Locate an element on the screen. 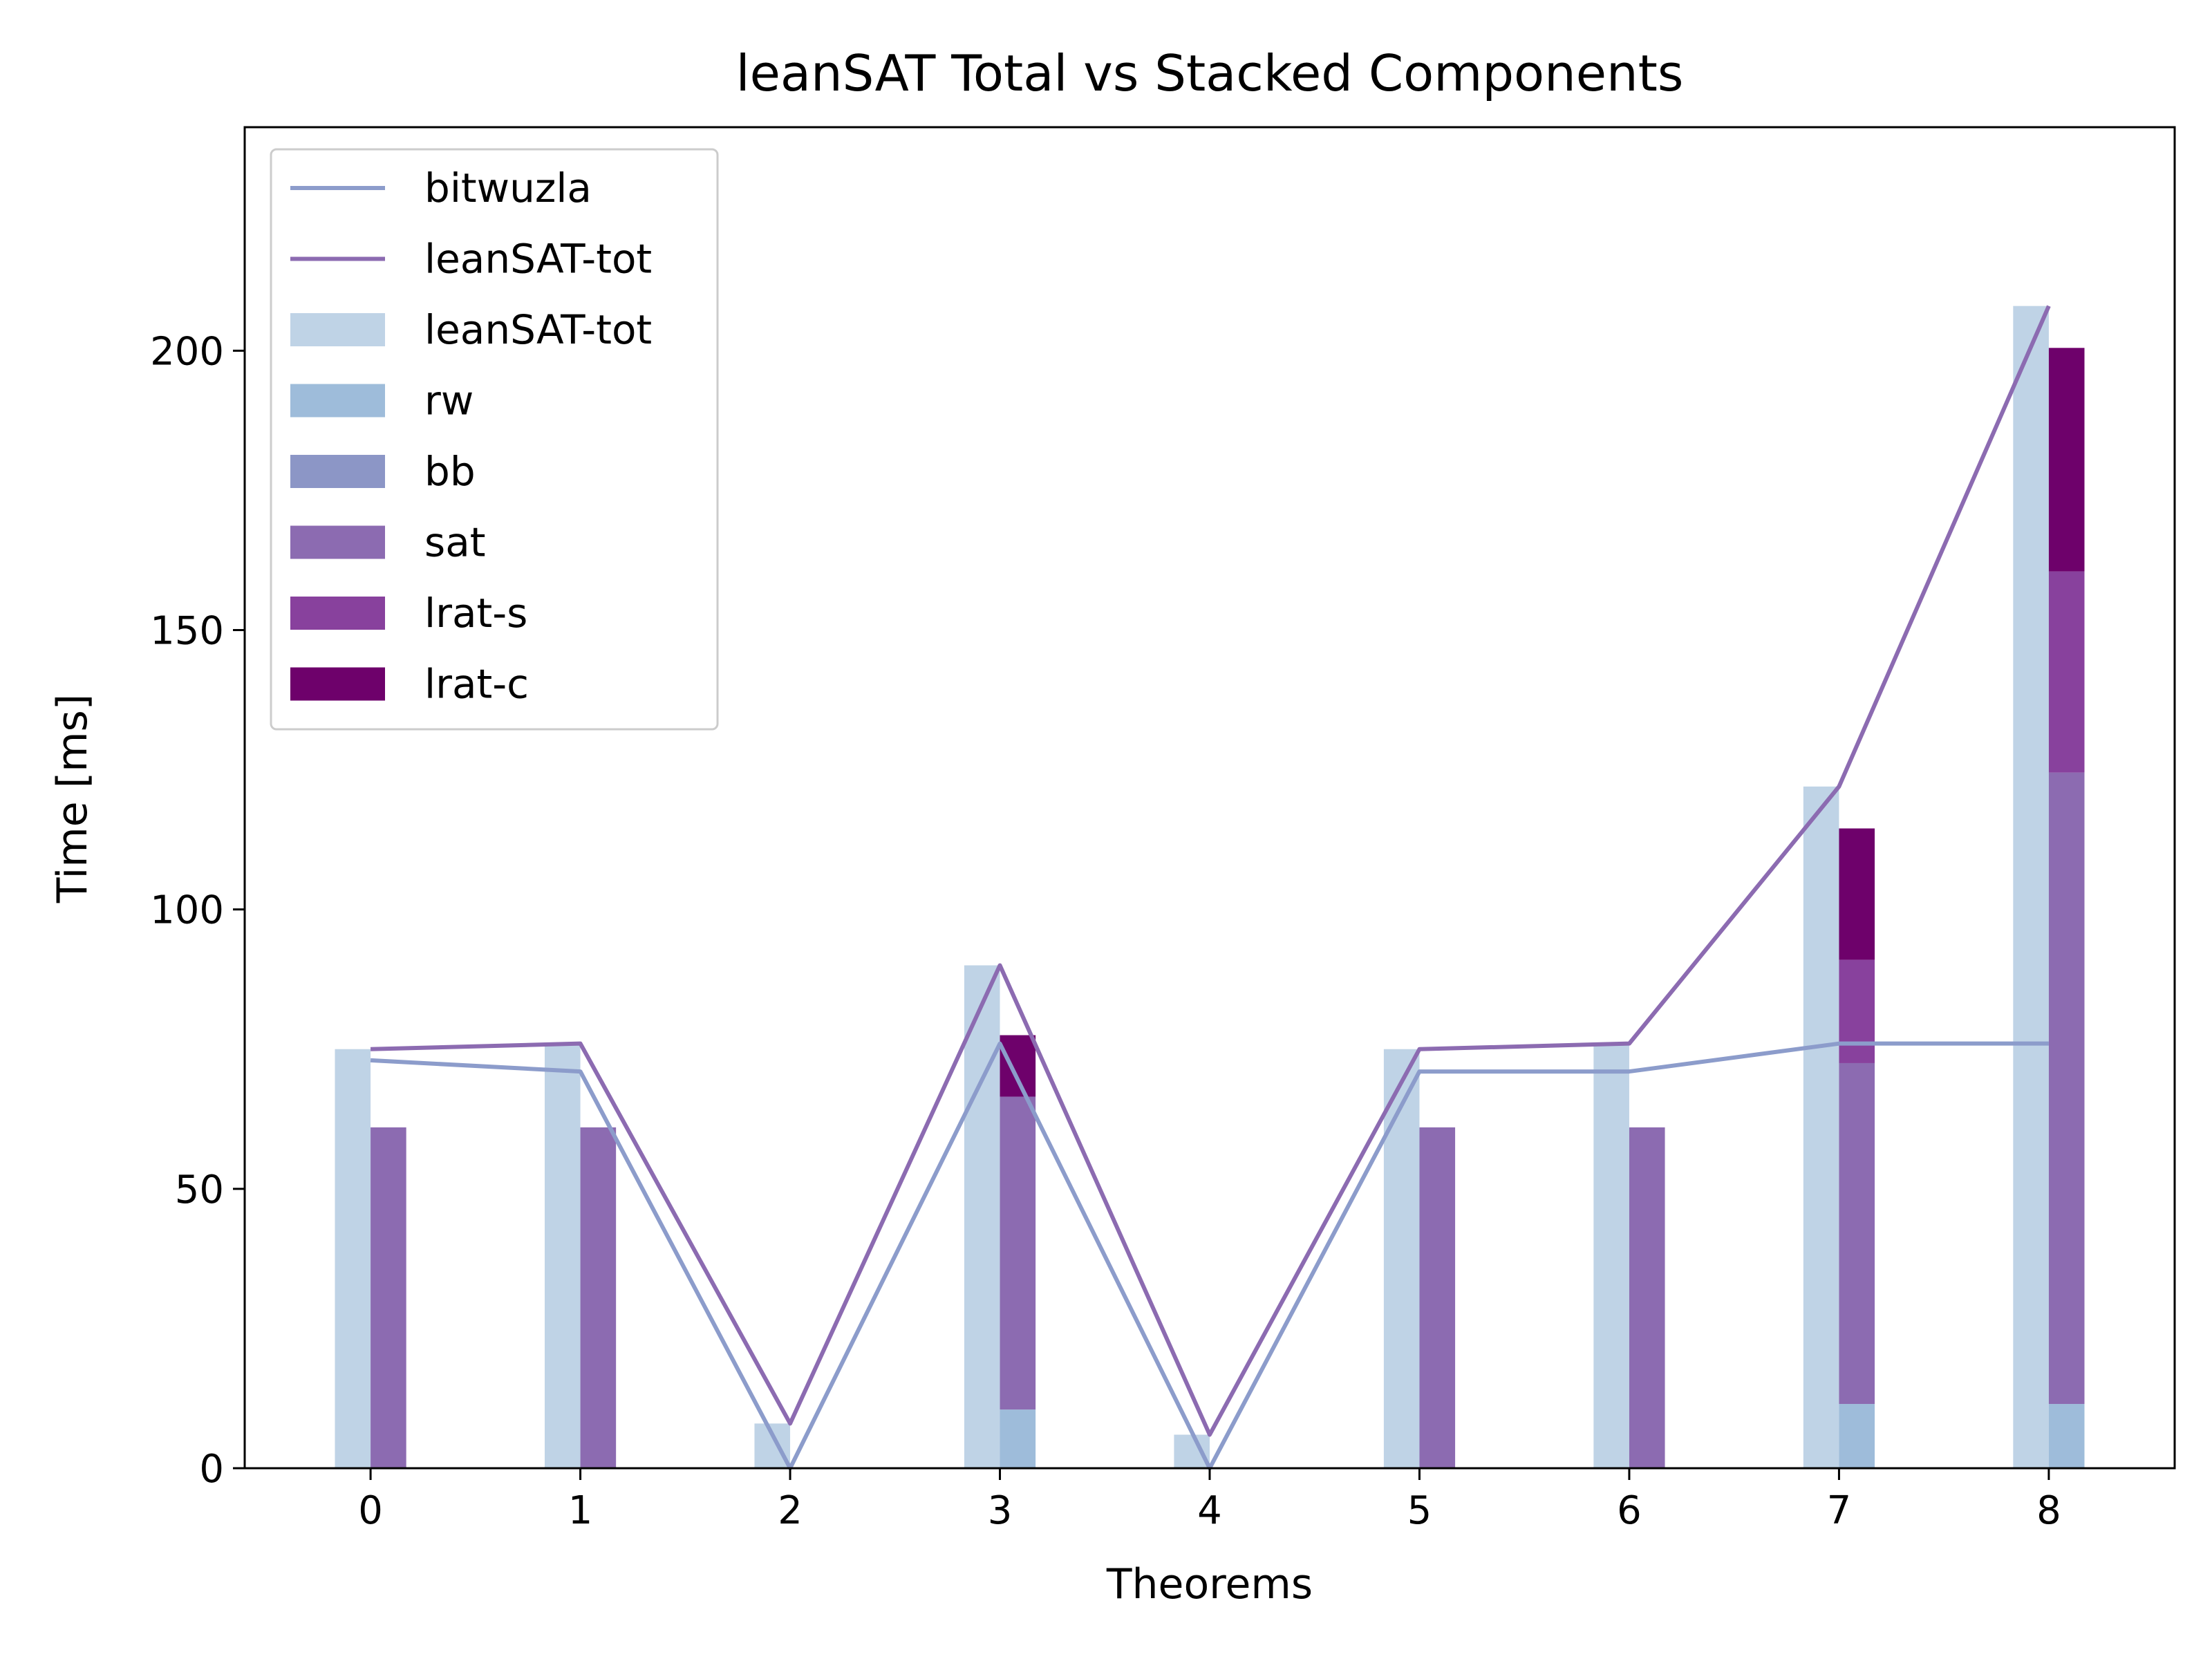  chart-title: leanSAT Total vs Stacked Components is located at coordinates (1210, 73).